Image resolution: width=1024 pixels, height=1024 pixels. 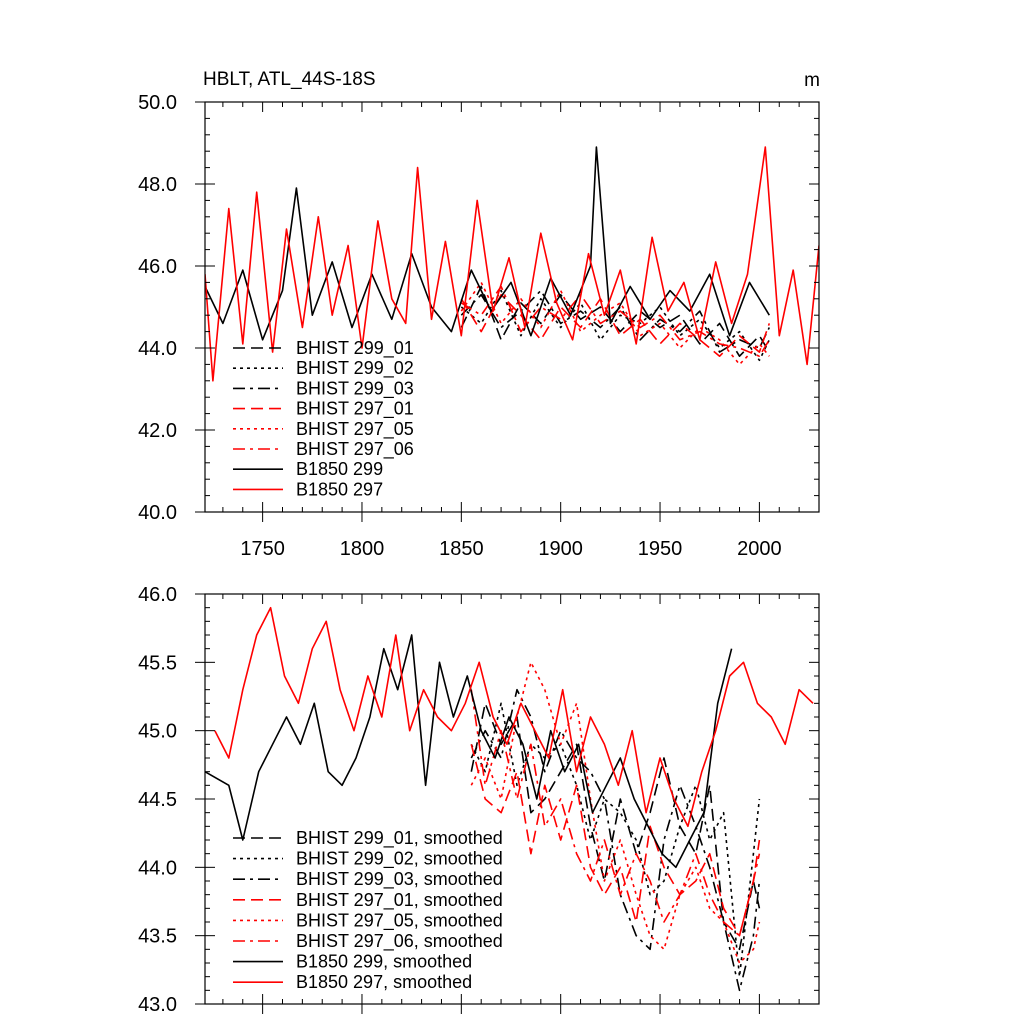 What do you see at coordinates (560, 549) in the screenshot?
I see `x-tick-label: 1900` at bounding box center [560, 549].